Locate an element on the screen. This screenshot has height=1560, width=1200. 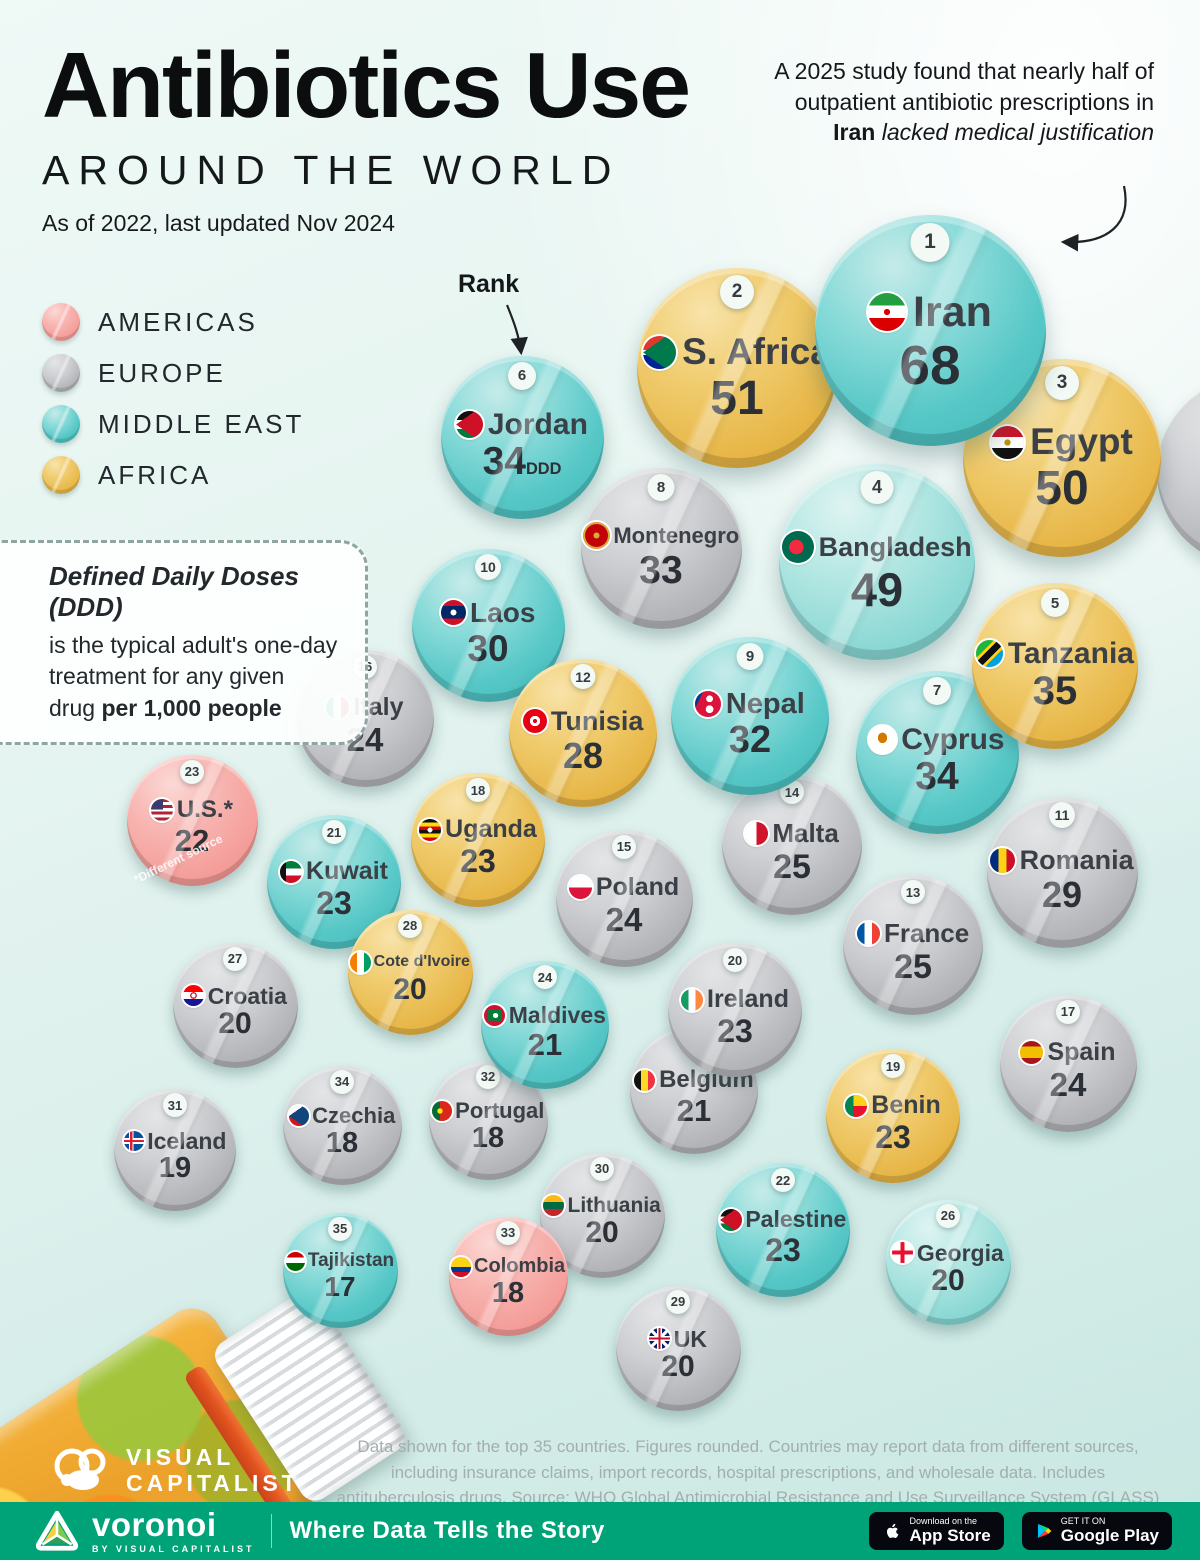
country-pill-montenegro: 8 Montenegro 33 is located at coordinates (661, 548).